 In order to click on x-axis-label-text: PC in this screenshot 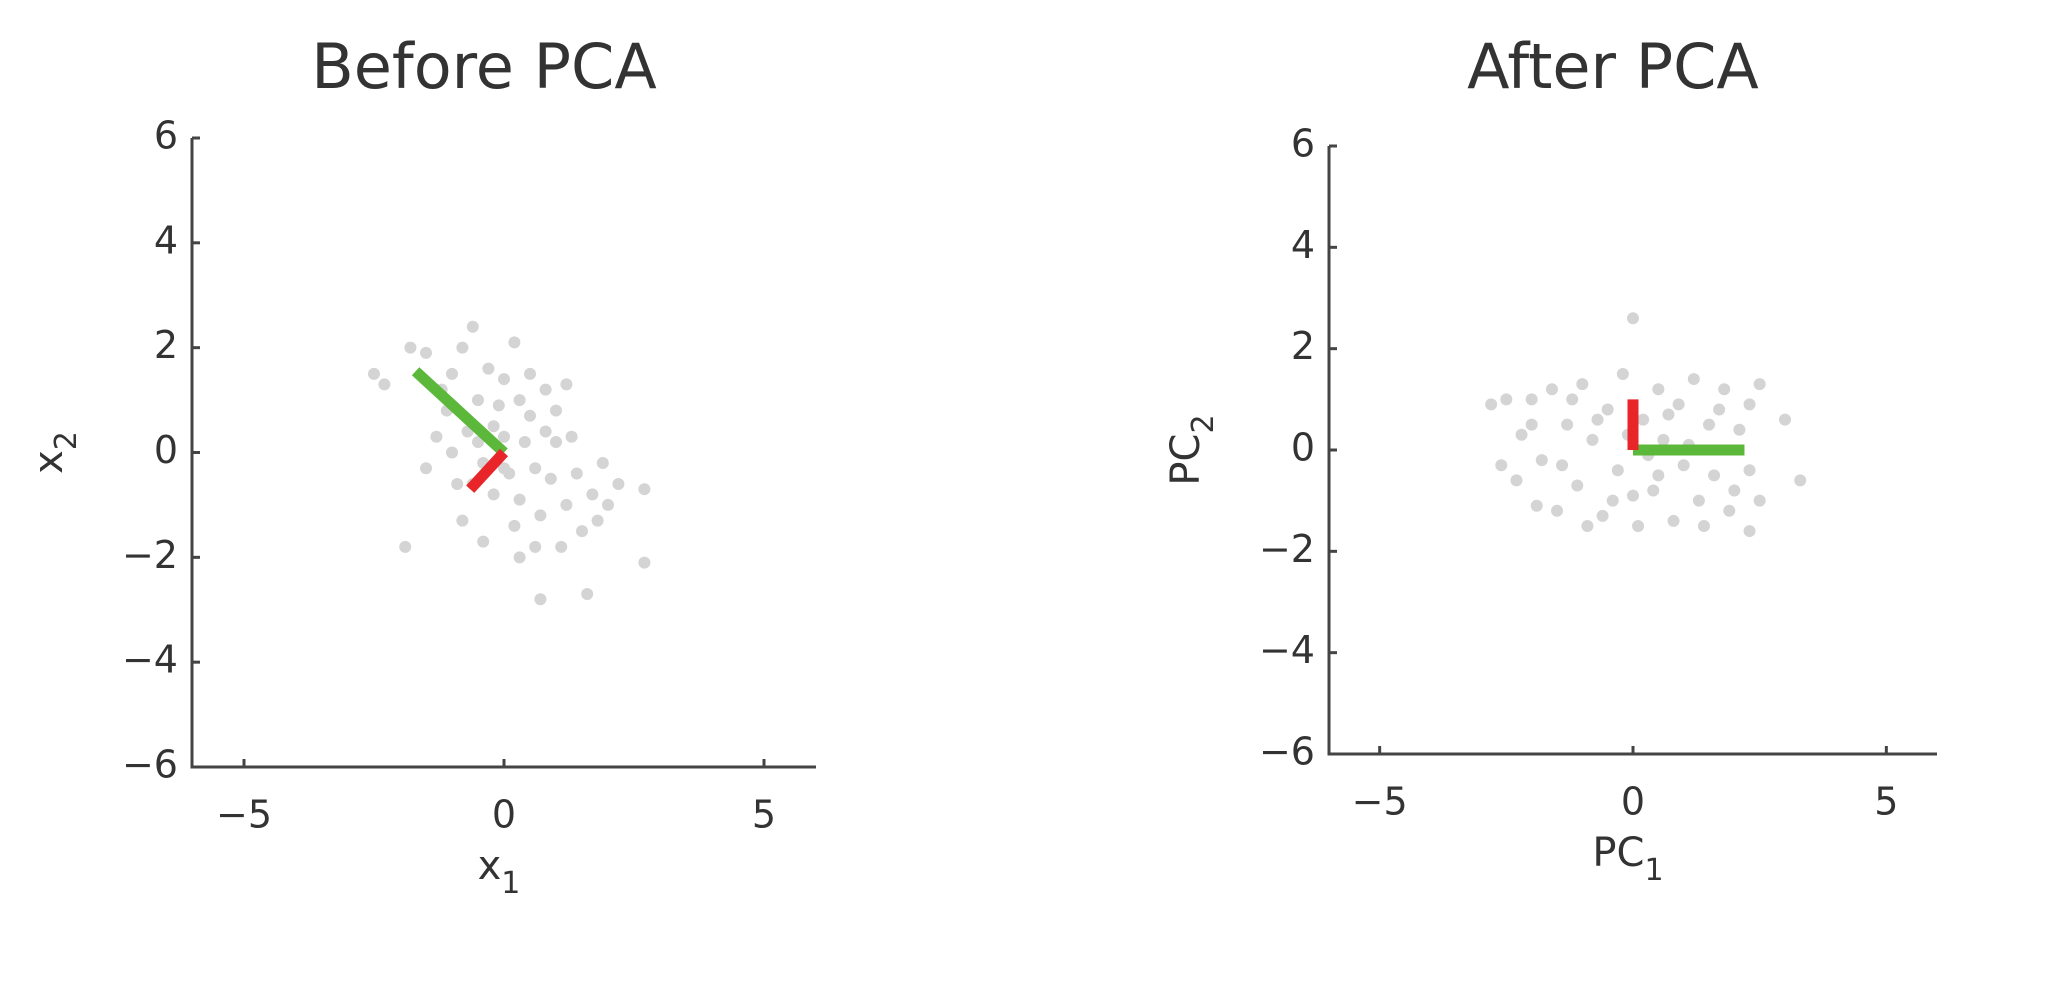, I will do `click(1618, 853)`.